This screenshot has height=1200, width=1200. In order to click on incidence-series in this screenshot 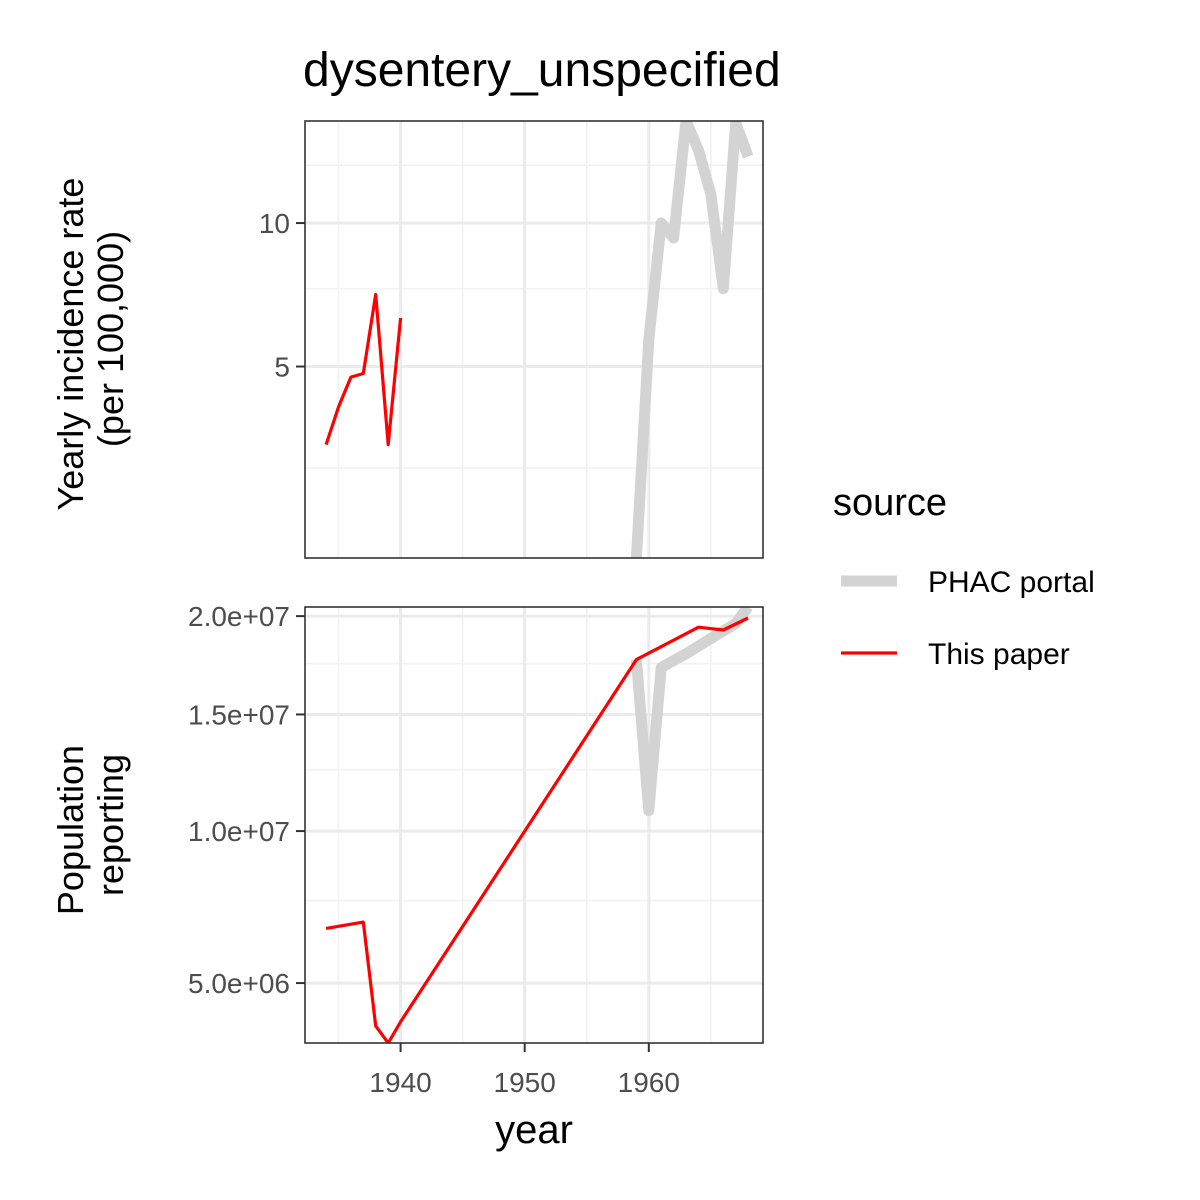, I will do `click(539, 339)`.